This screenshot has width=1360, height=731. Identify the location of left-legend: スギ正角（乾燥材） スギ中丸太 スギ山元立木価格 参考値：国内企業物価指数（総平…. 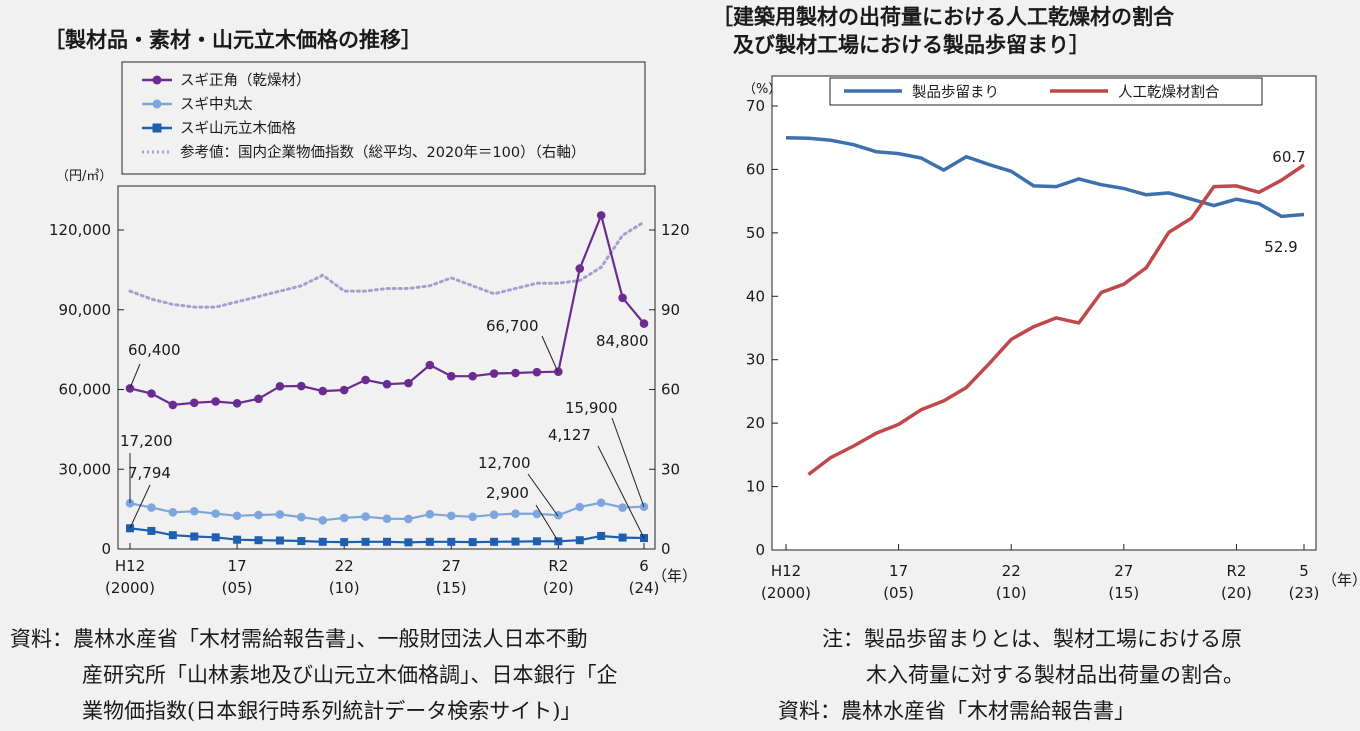
(363, 116).